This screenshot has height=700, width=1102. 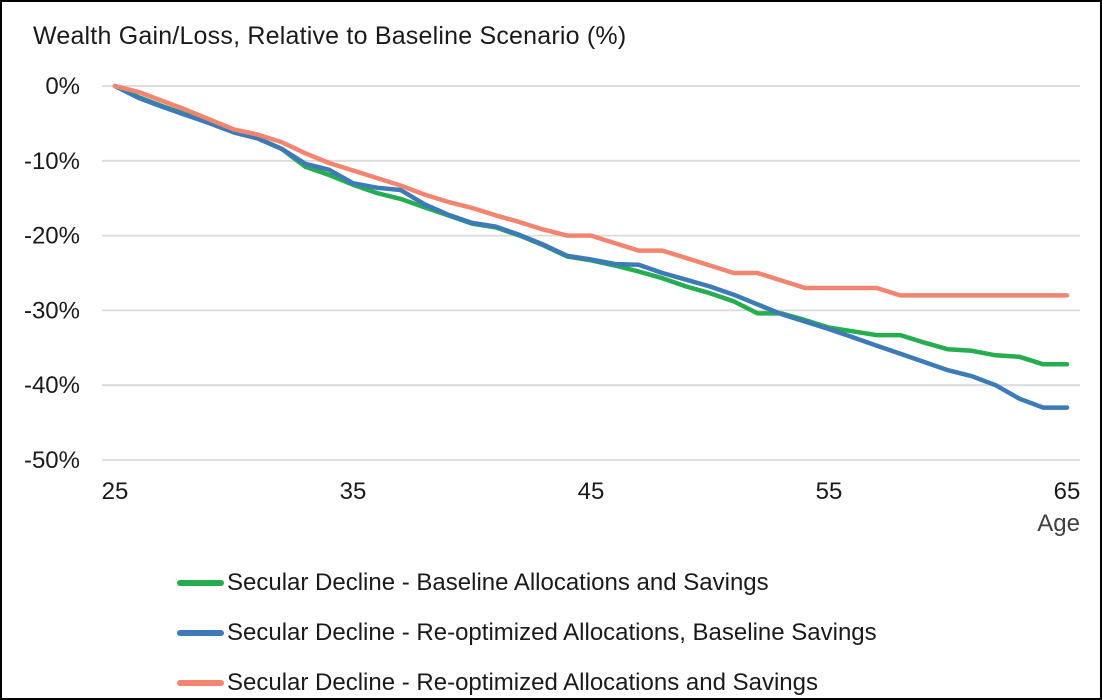 What do you see at coordinates (1058, 523) in the screenshot?
I see `x-axis-title: Age` at bounding box center [1058, 523].